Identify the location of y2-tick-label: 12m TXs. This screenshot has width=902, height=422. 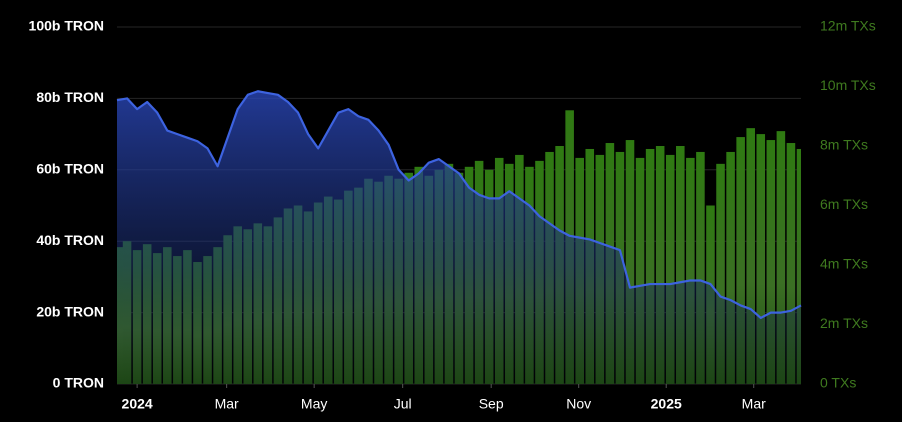
(848, 26).